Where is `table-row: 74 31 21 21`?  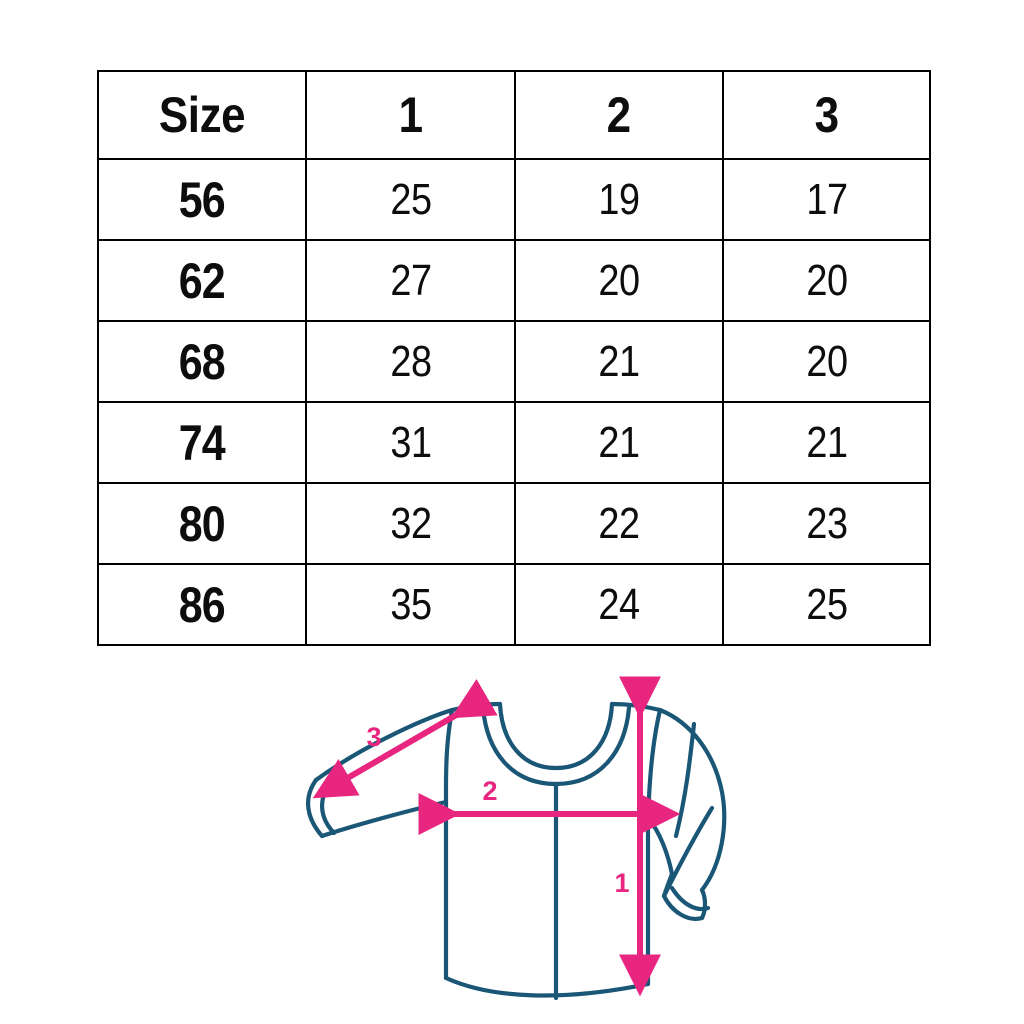 table-row: 74 31 21 21 is located at coordinates (514, 442).